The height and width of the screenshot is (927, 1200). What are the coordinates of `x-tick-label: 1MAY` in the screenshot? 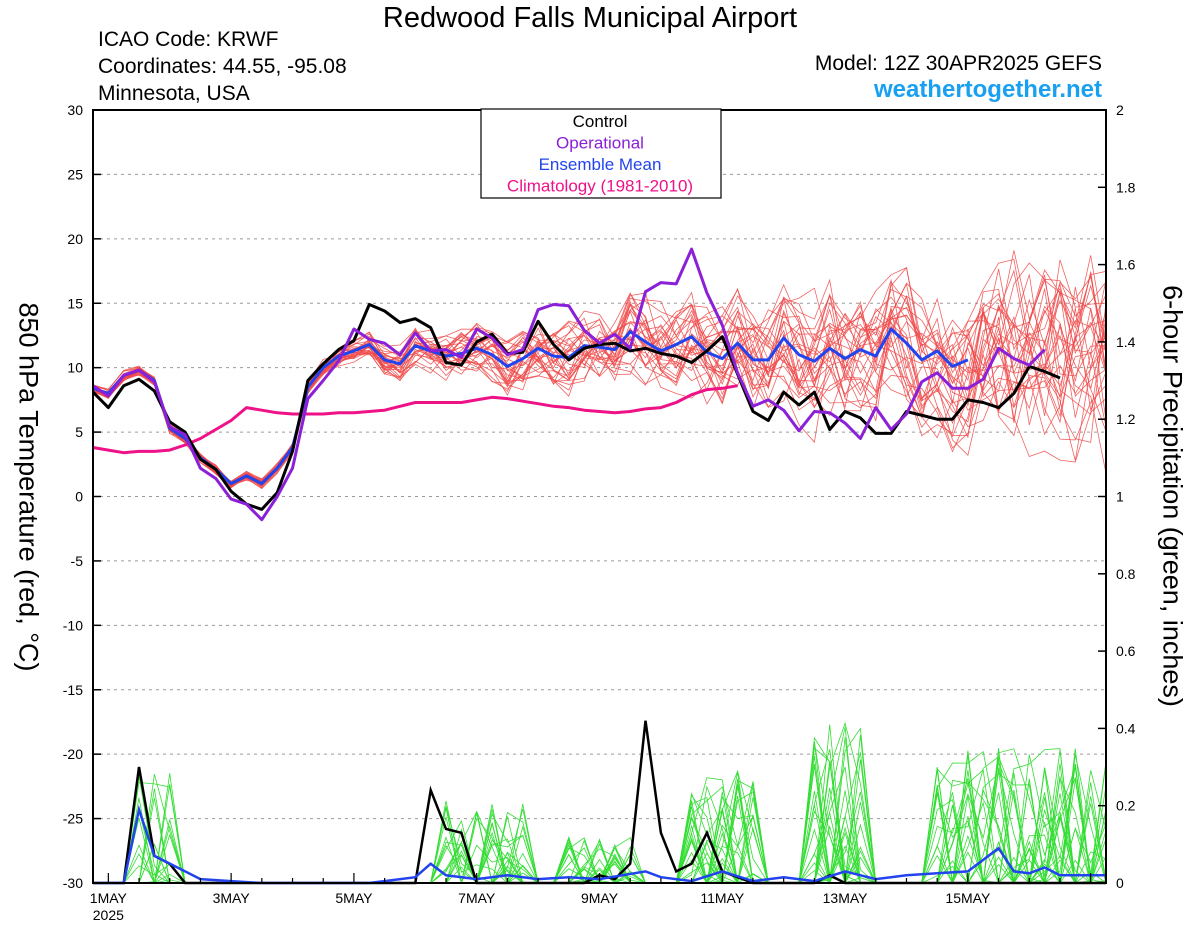 It's located at (109, 898).